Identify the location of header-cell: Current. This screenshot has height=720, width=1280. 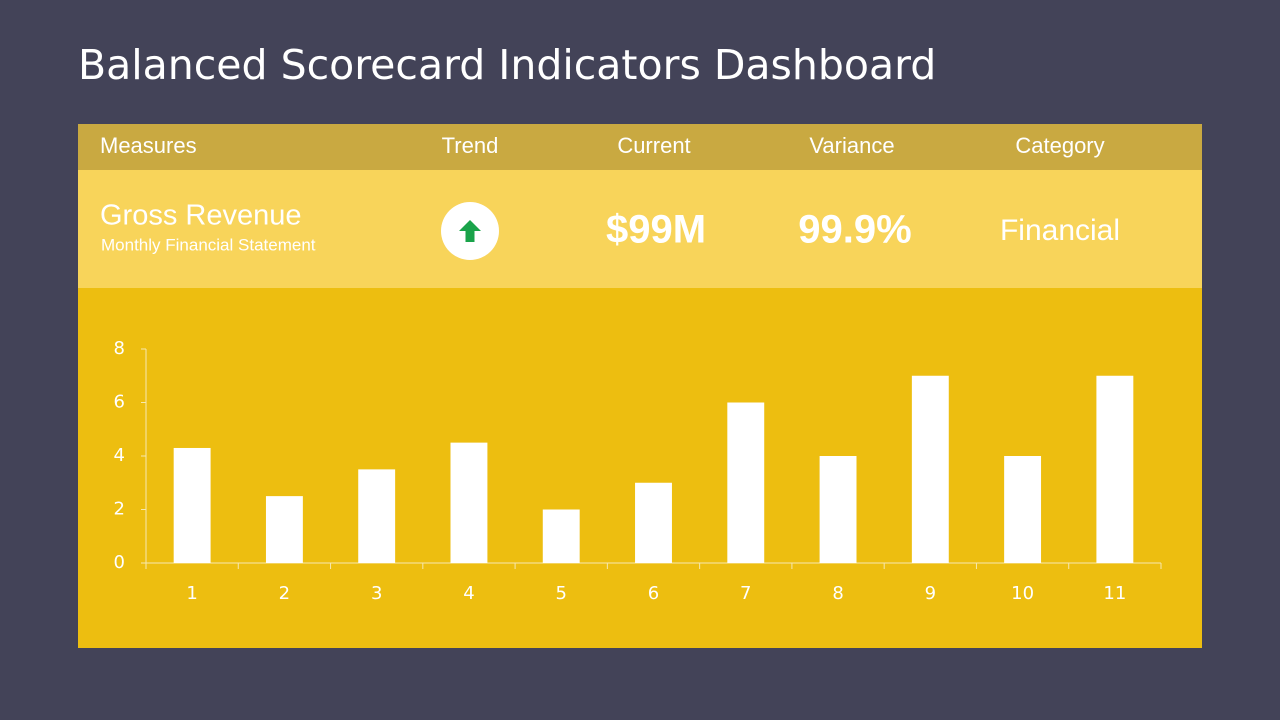
(653, 145).